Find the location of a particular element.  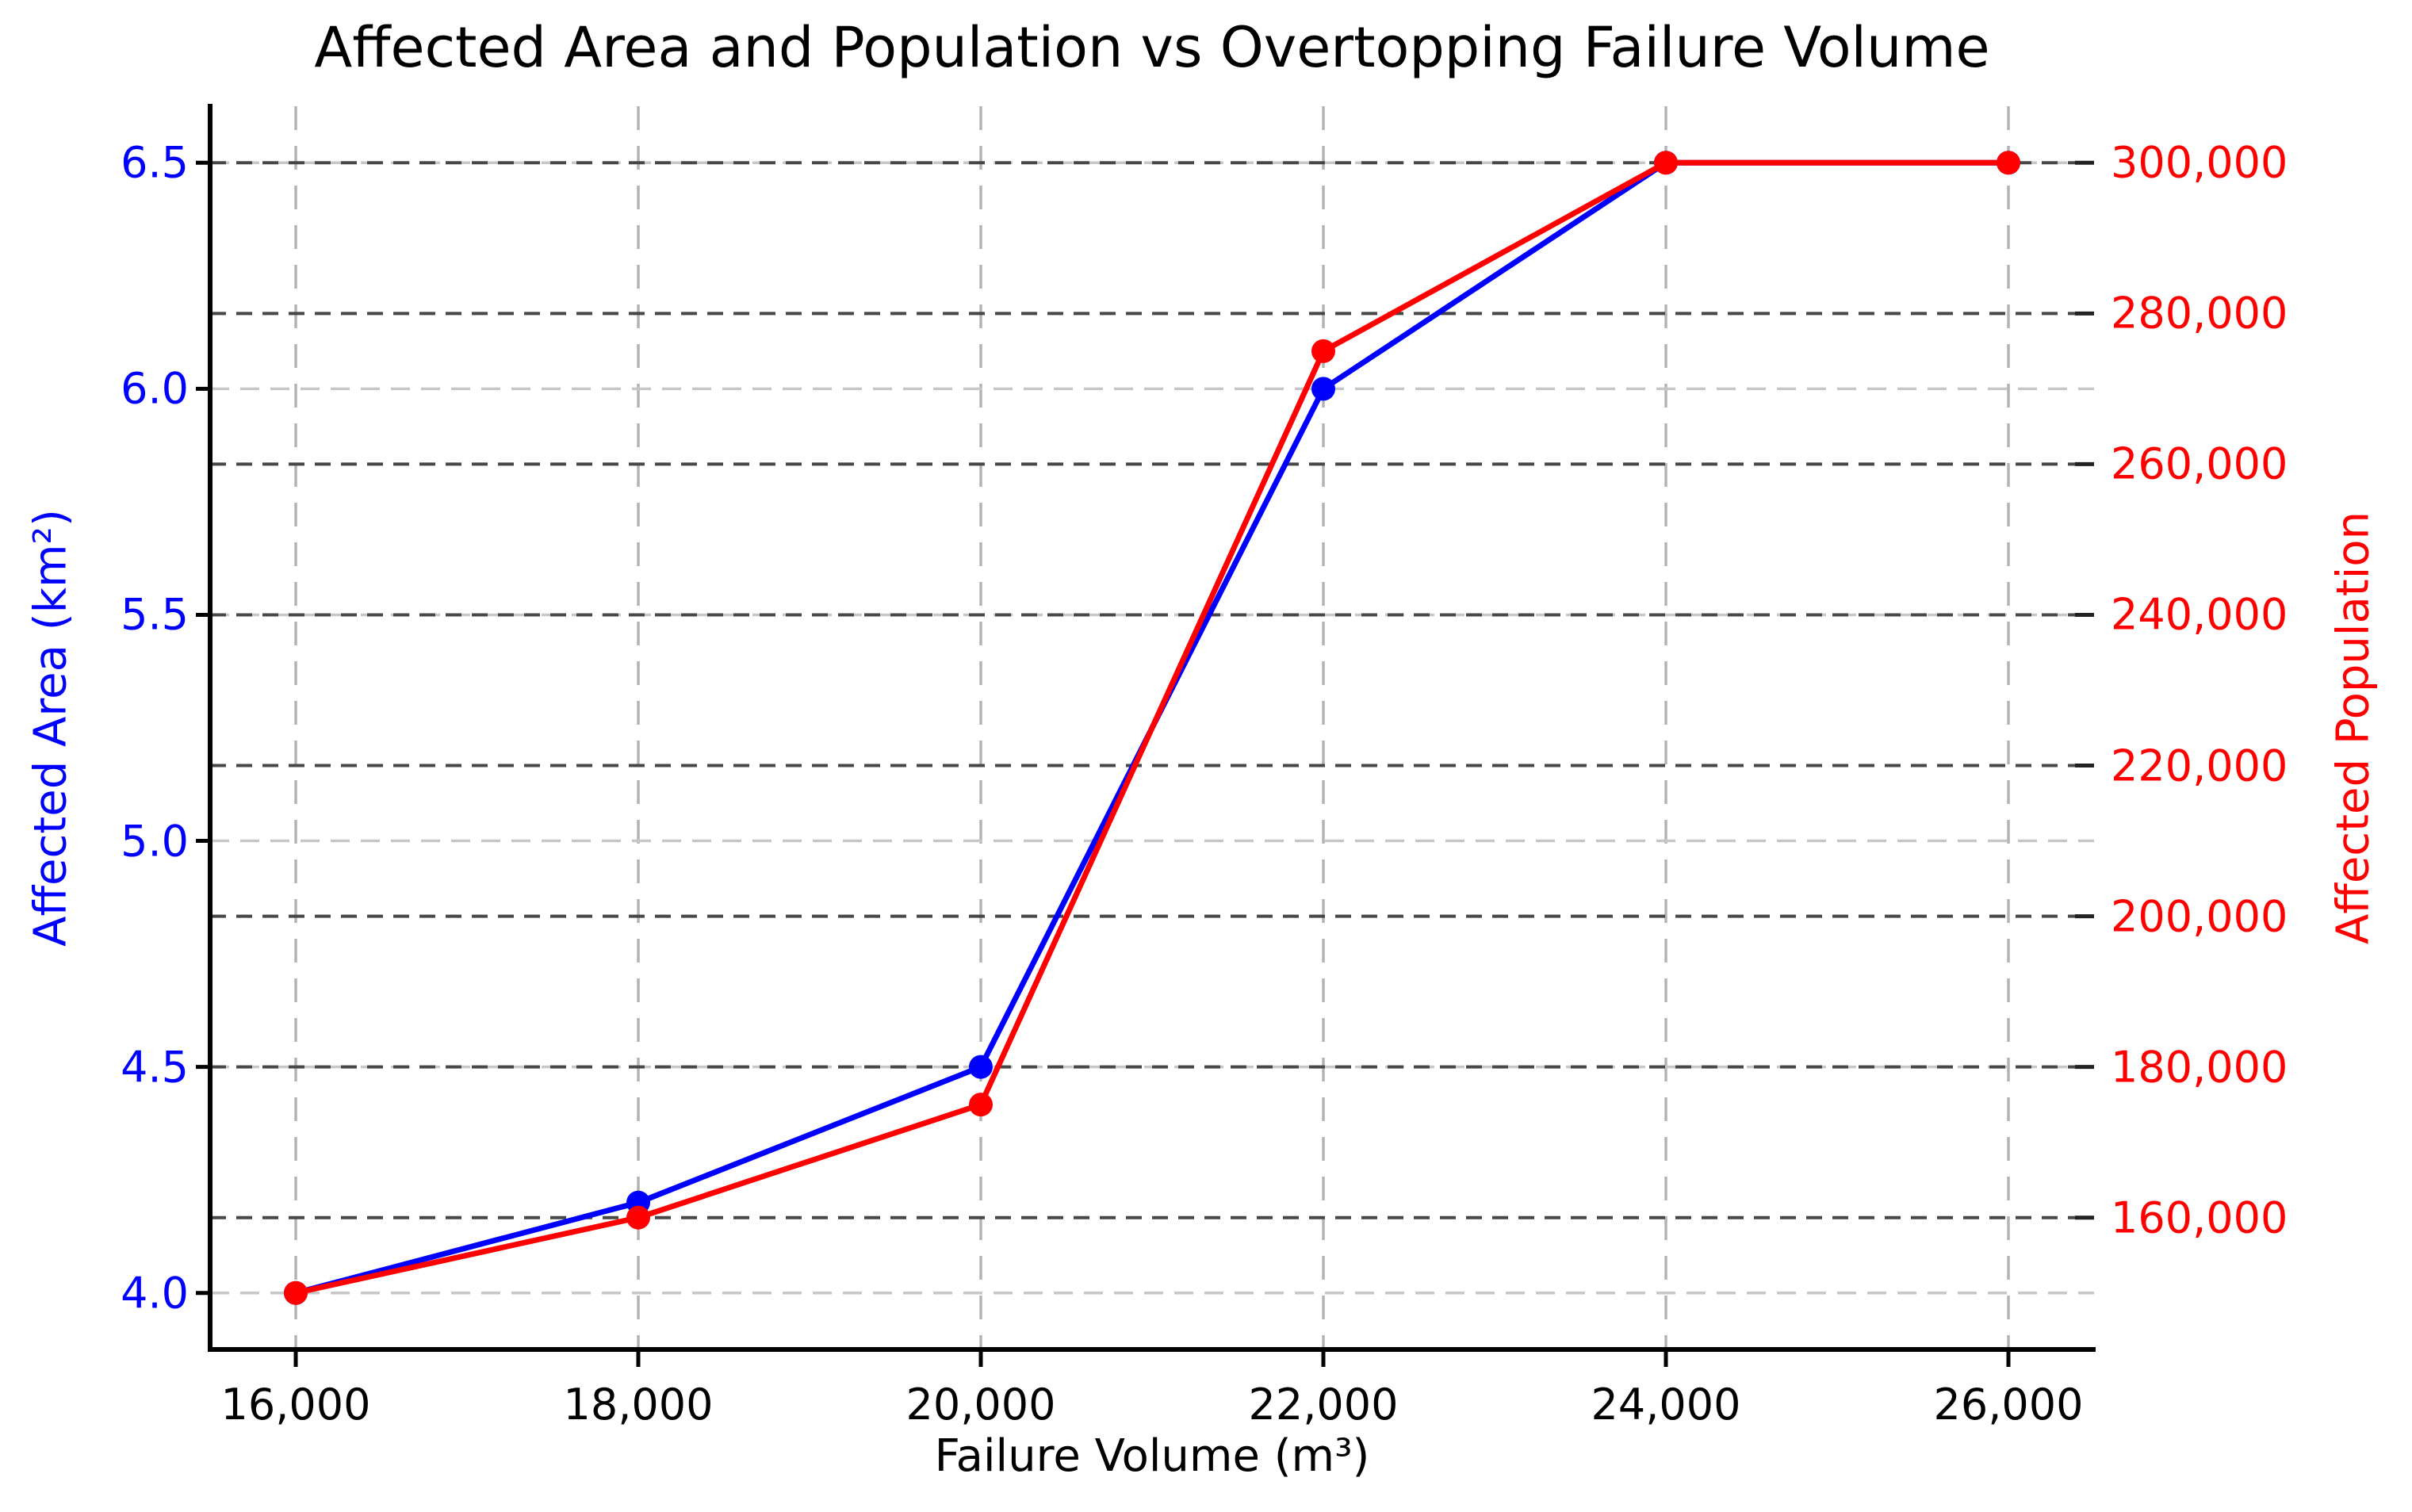

y-right-tick-label: 220,000 is located at coordinates (2199, 765).